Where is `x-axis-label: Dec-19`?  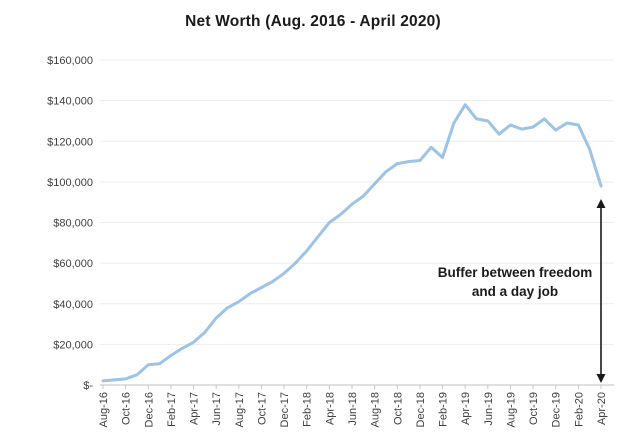 x-axis-label: Dec-19 is located at coordinates (557, 409).